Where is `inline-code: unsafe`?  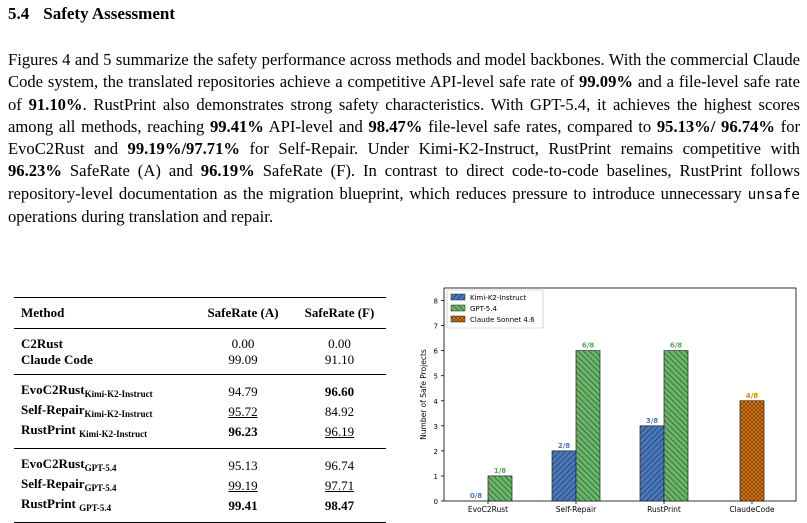
inline-code: unsafe is located at coordinates (773, 194).